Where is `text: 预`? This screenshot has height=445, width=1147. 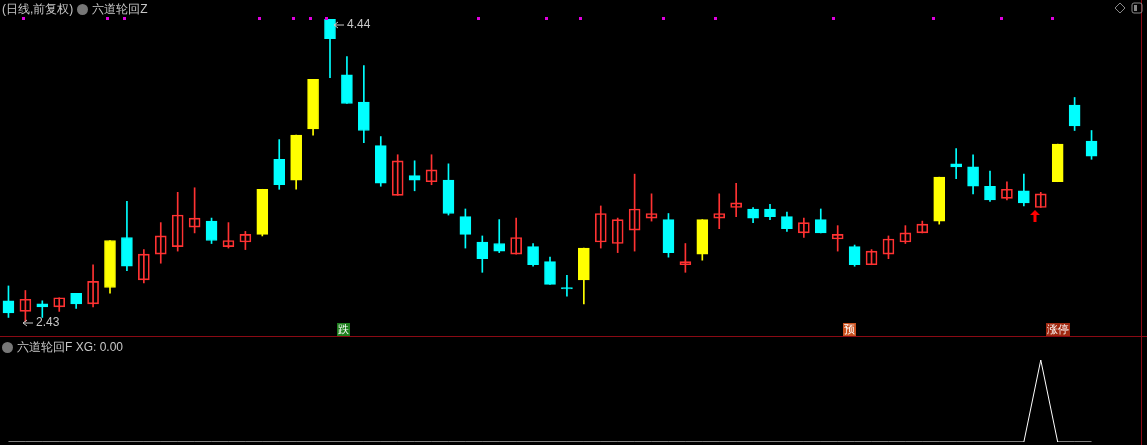 text: 预 is located at coordinates (849, 329).